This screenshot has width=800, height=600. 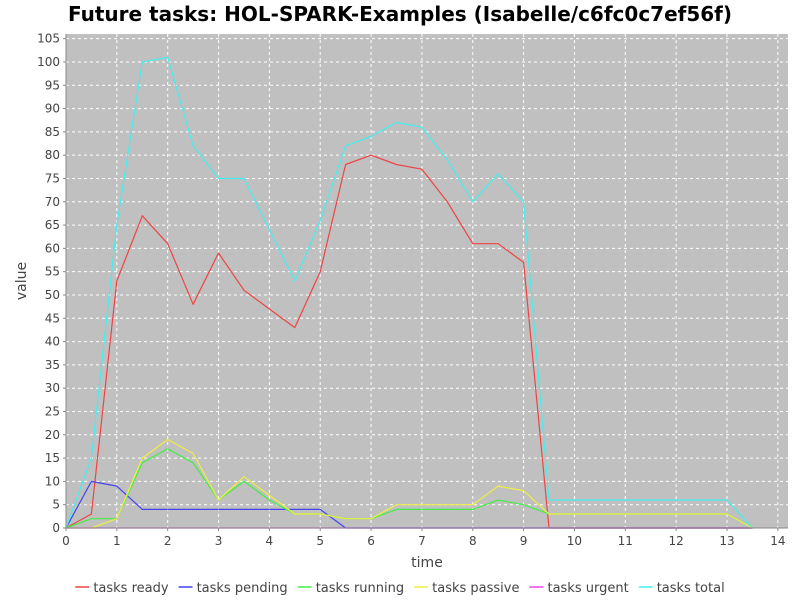 What do you see at coordinates (52, 272) in the screenshot?
I see `y-tick-label: 55` at bounding box center [52, 272].